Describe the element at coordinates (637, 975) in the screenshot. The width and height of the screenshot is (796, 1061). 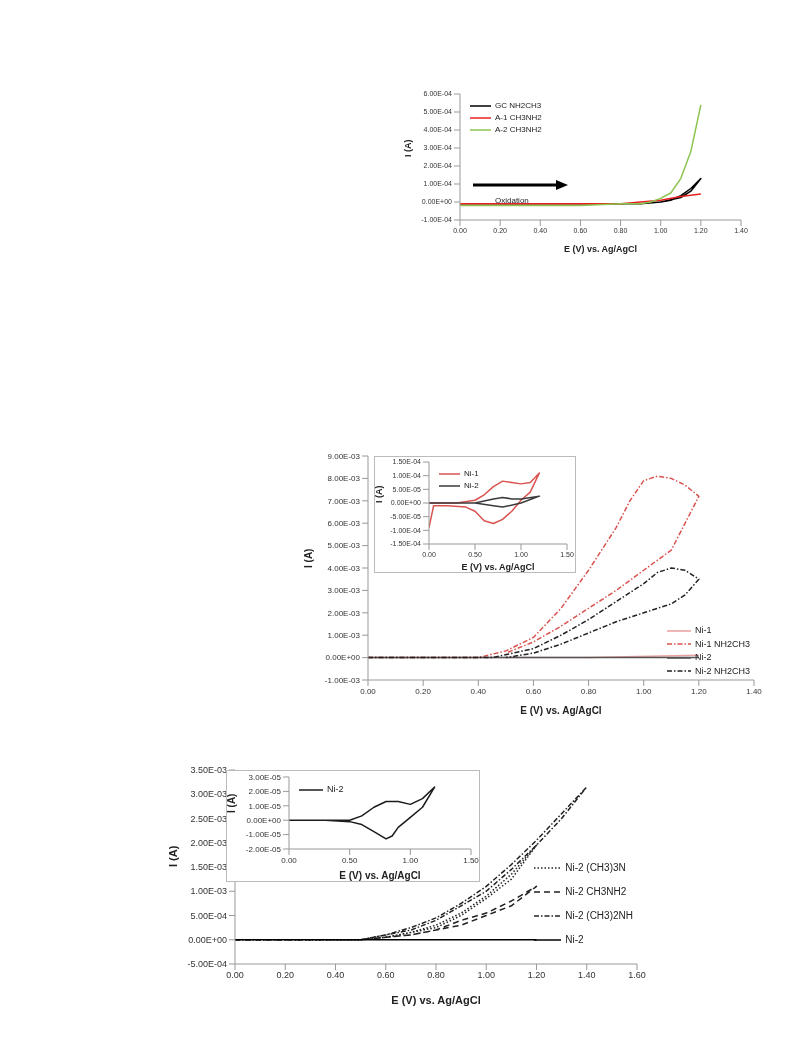
I see `x-tick-label: 1.60` at that location.